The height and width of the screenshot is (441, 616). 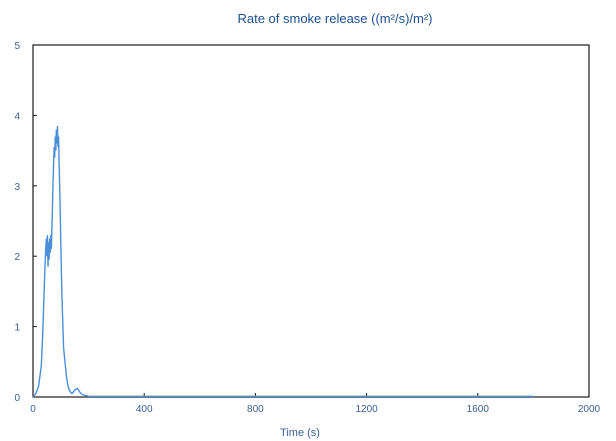 What do you see at coordinates (334, 18) in the screenshot?
I see `chart-title: Rate of smoke release ((m²/s)/m²)` at bounding box center [334, 18].